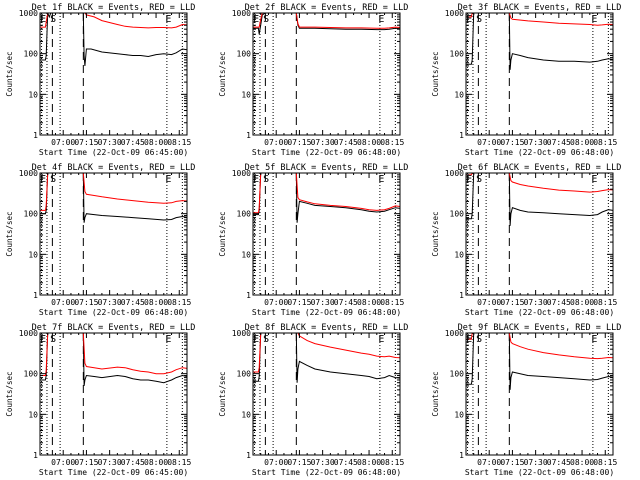 This screenshot has width=640, height=480. I want to click on panel-title: Det 6f BLACK = Events, RED = LLD, so click(540, 168).